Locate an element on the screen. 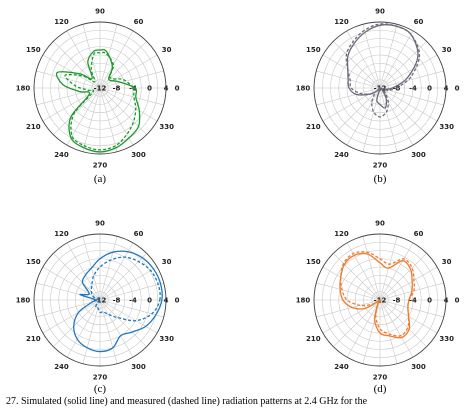  panel-label: (d) is located at coordinates (380, 389).